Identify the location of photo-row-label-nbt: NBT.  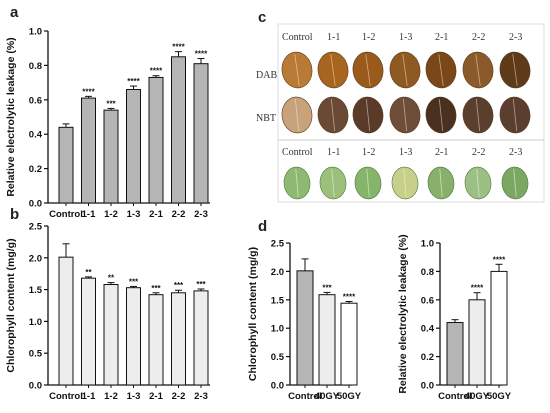
(266, 118).